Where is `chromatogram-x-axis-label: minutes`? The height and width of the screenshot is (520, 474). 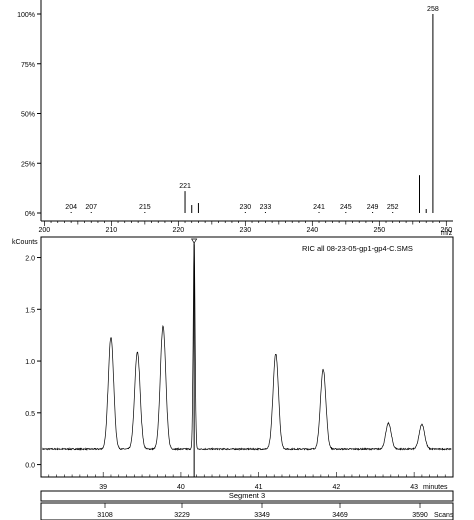 chromatogram-x-axis-label: minutes is located at coordinates (435, 487).